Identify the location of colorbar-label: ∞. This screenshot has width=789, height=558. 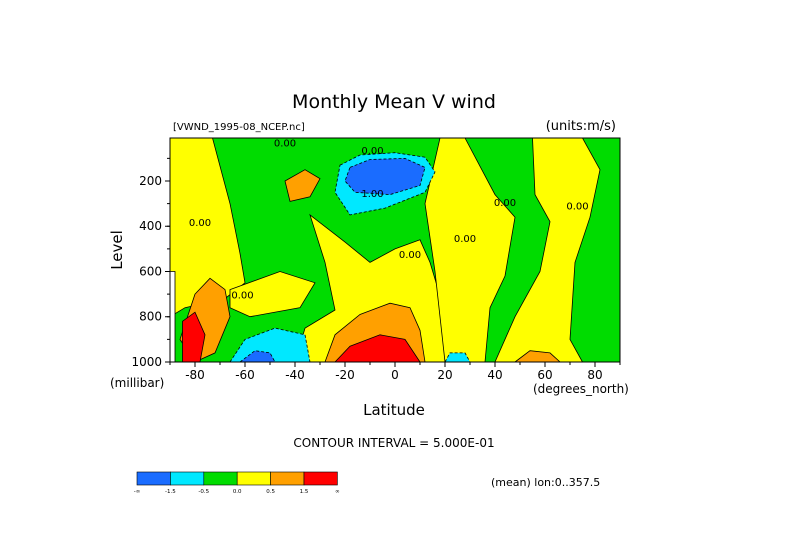
(337, 492).